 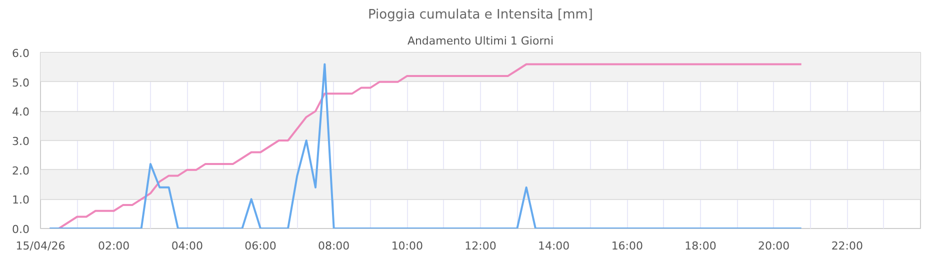 I want to click on x-tick-label: 16:00, so click(x=627, y=246).